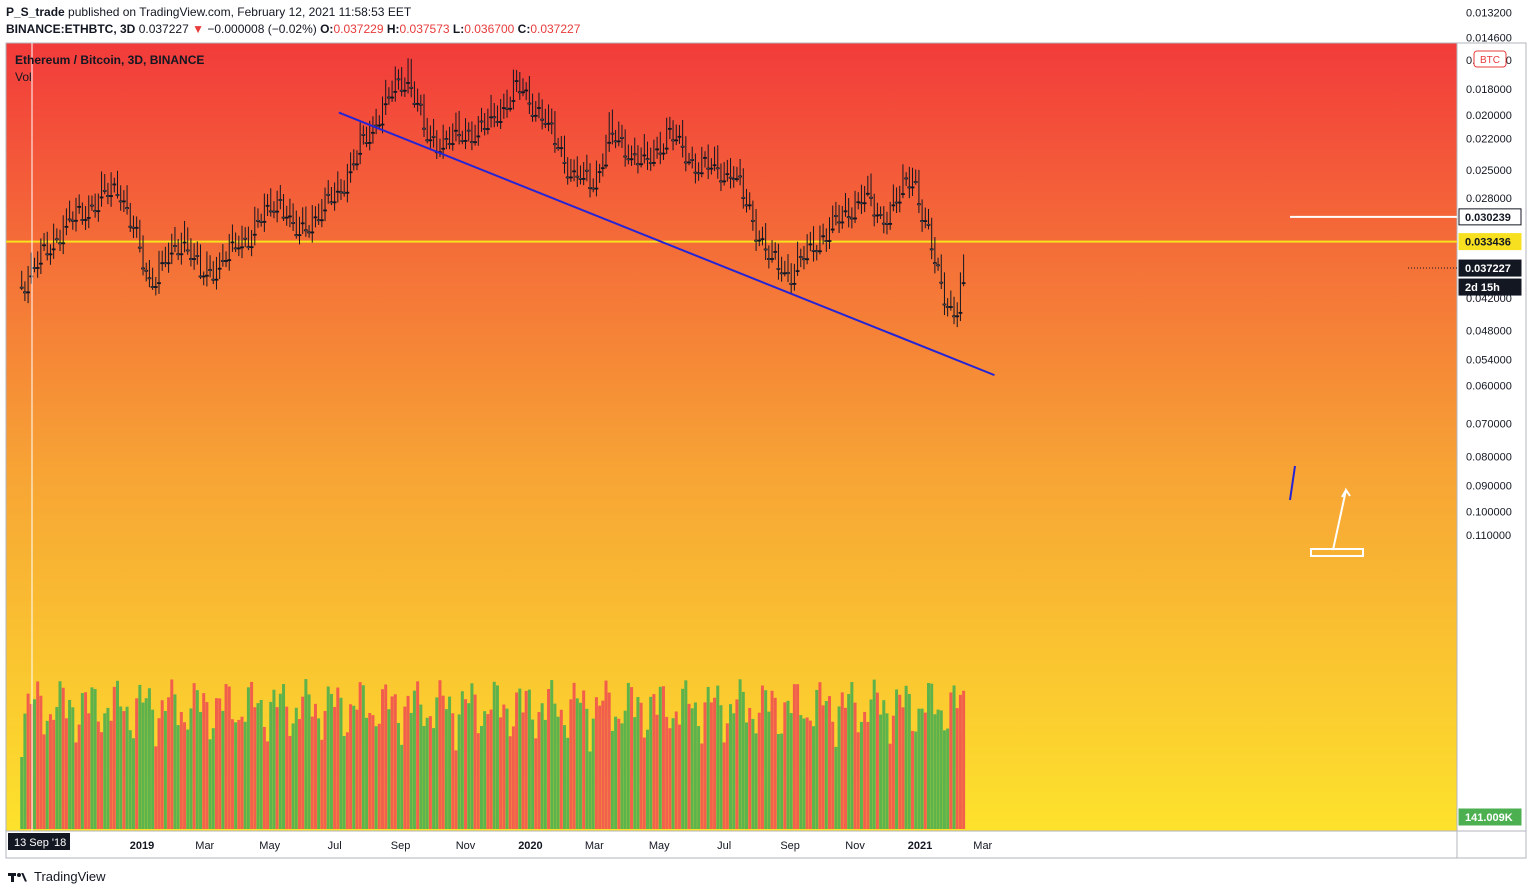  What do you see at coordinates (1489, 171) in the screenshot?
I see `price-tick-label: 0.025000` at bounding box center [1489, 171].